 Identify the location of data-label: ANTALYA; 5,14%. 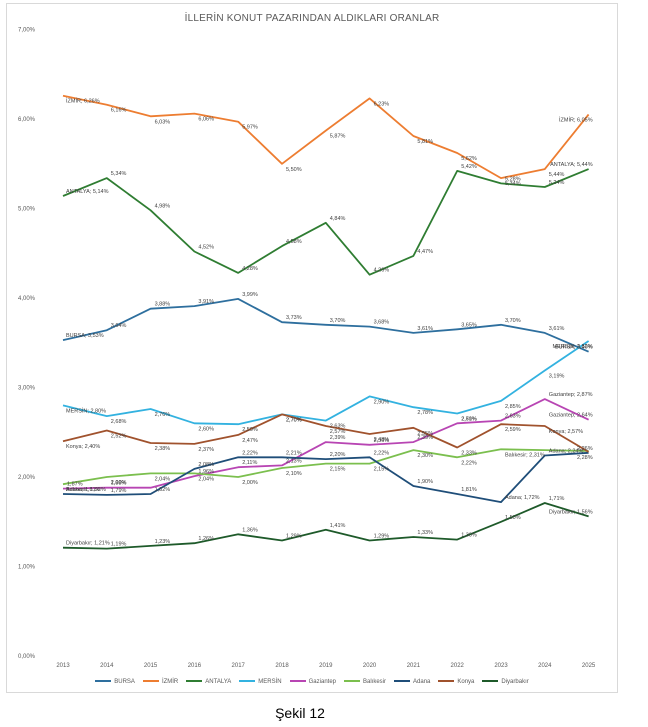
(87, 192).